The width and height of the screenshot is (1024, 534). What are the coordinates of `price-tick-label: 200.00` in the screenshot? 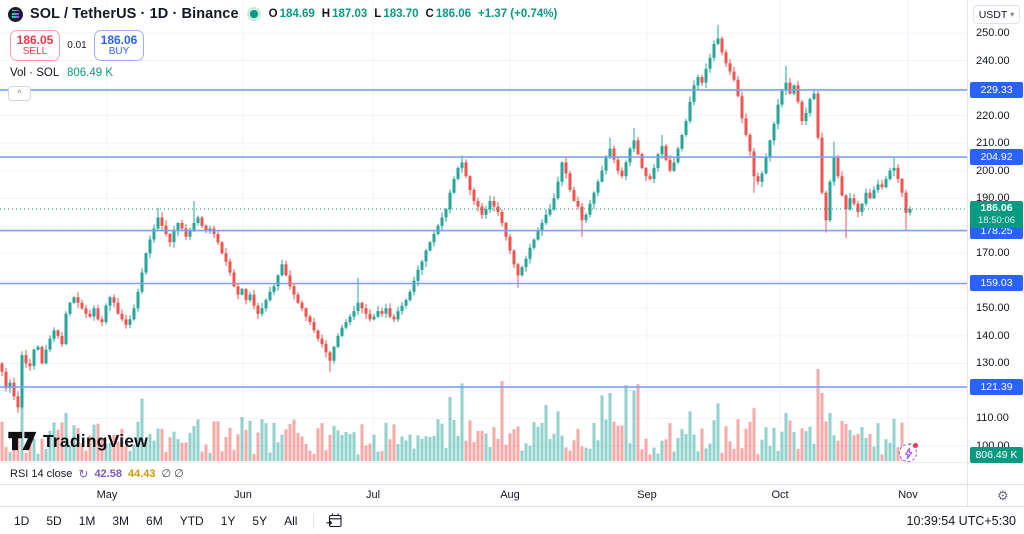 It's located at (993, 170).